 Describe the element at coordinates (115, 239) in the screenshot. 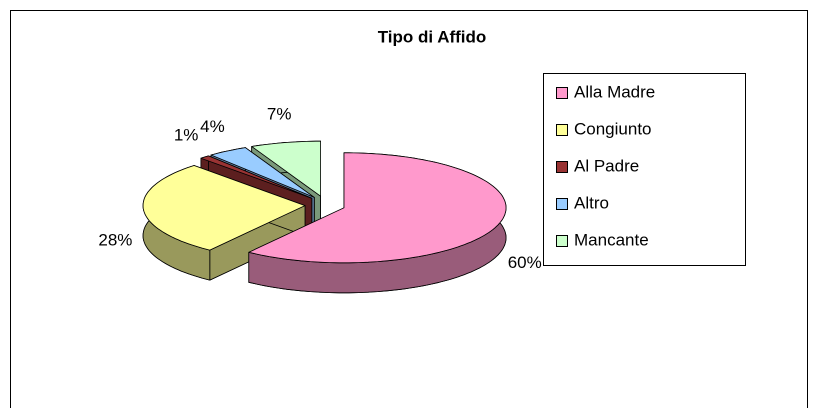

I see `data-label: 28%` at that location.